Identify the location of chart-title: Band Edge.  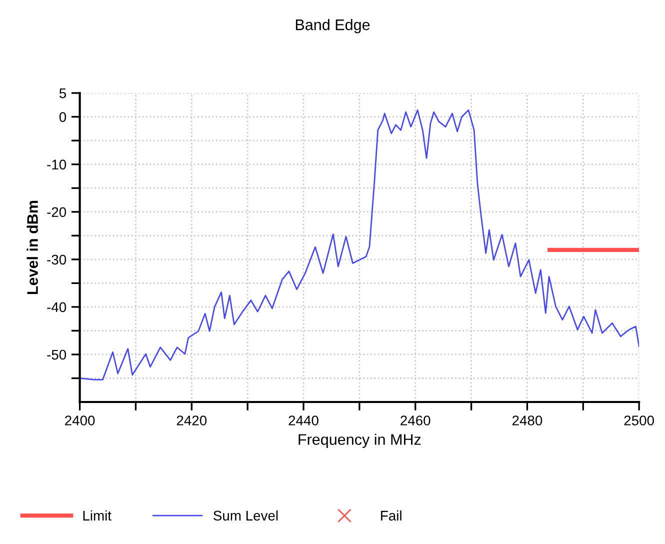
(333, 26).